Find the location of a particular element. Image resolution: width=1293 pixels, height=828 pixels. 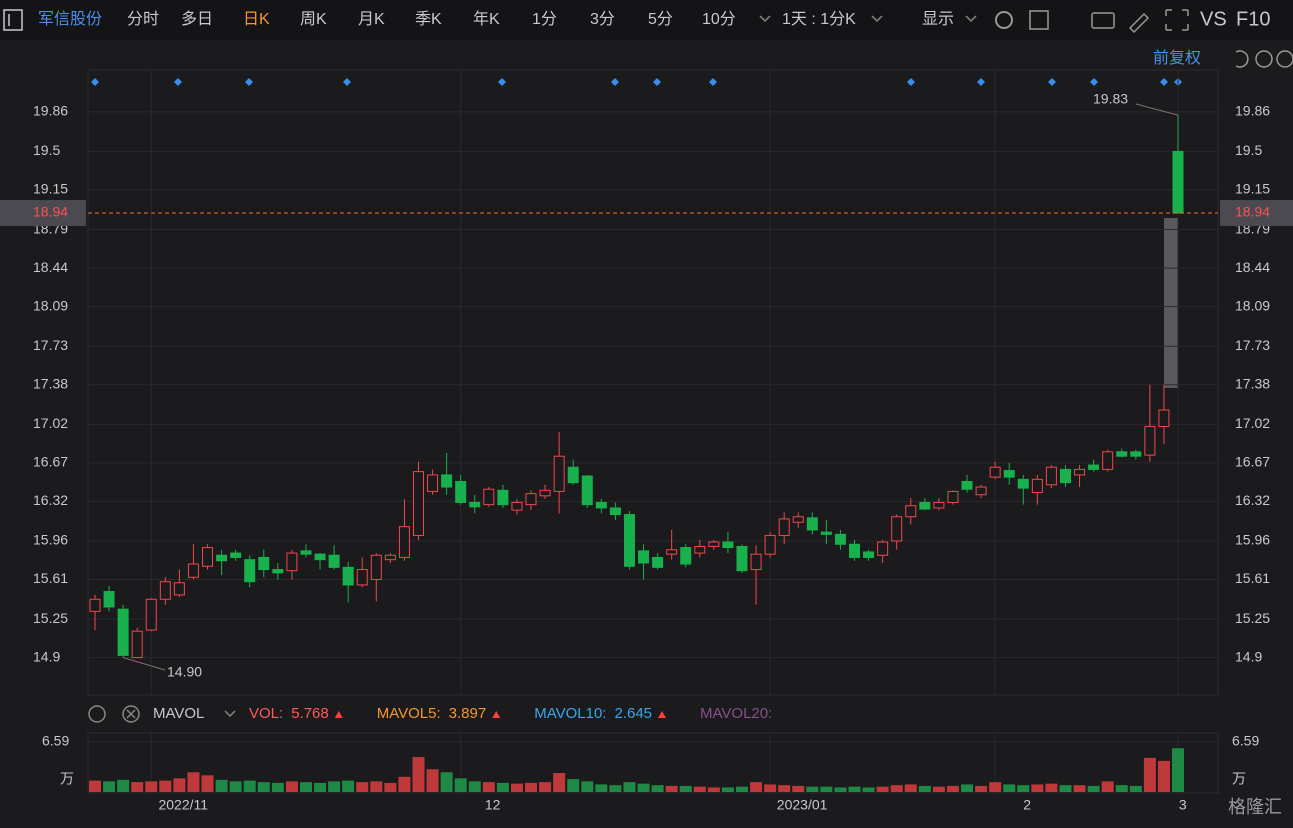

zoom-out is located at coordinates (1264, 59).